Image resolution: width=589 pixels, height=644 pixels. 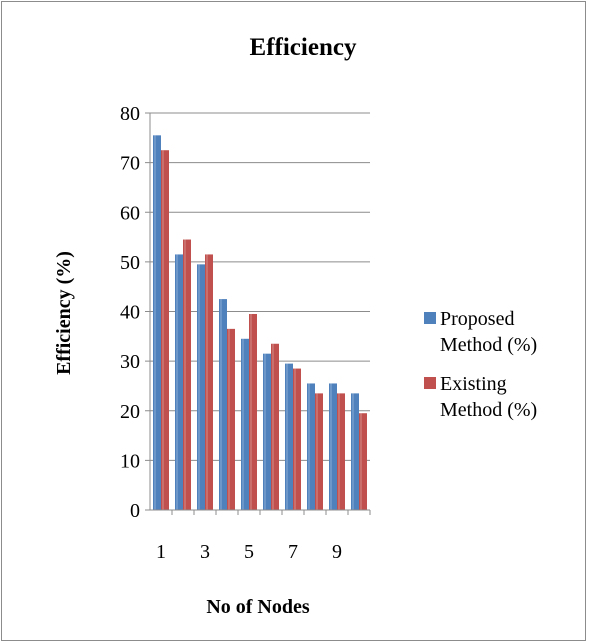 I want to click on y-tick-label: 40, so click(x=130, y=313).